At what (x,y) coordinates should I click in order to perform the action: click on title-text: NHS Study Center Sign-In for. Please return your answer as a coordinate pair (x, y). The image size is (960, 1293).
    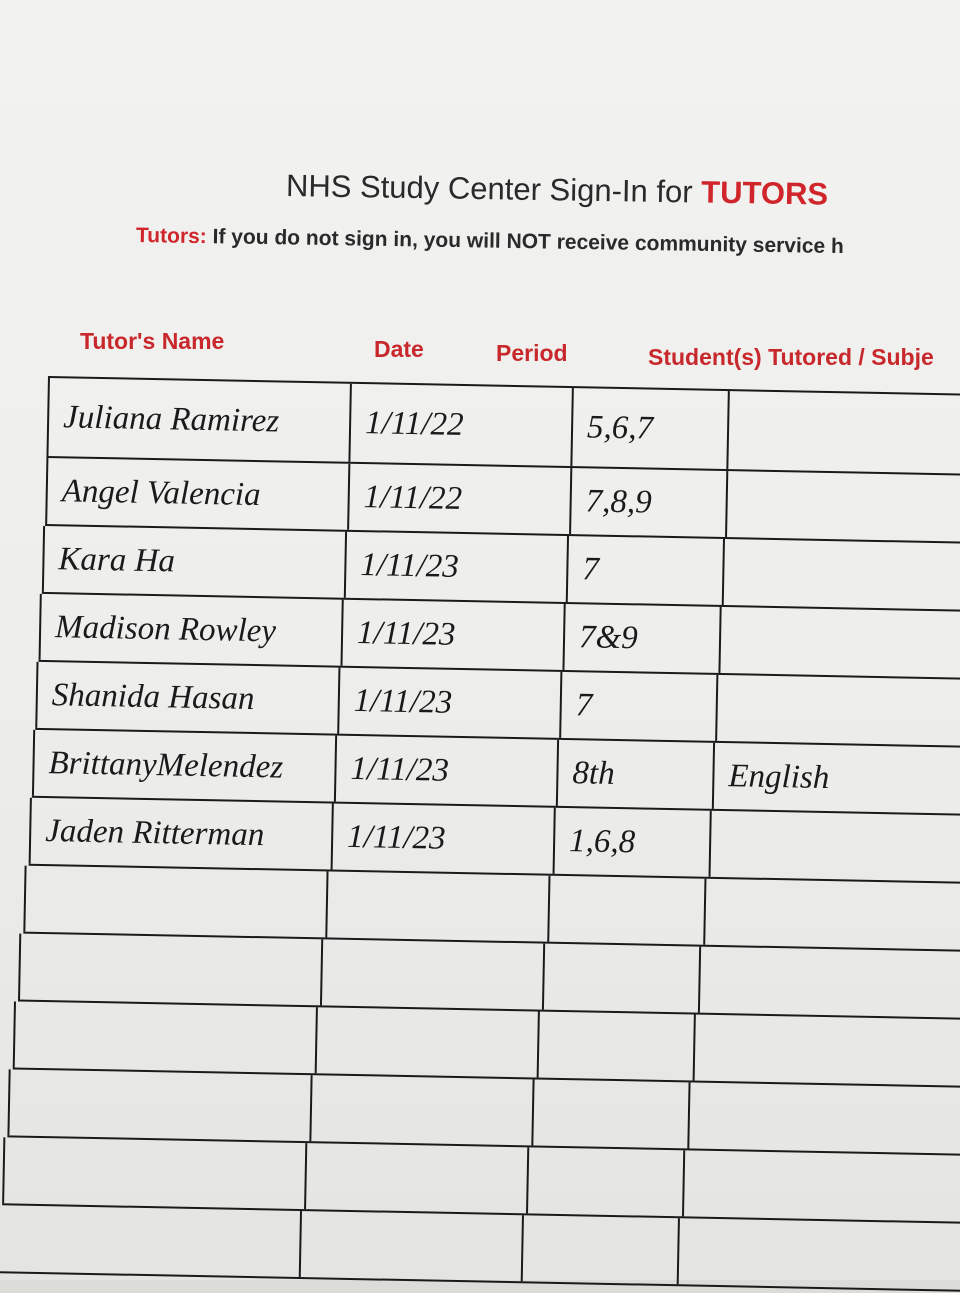
    Looking at the image, I should click on (493, 189).